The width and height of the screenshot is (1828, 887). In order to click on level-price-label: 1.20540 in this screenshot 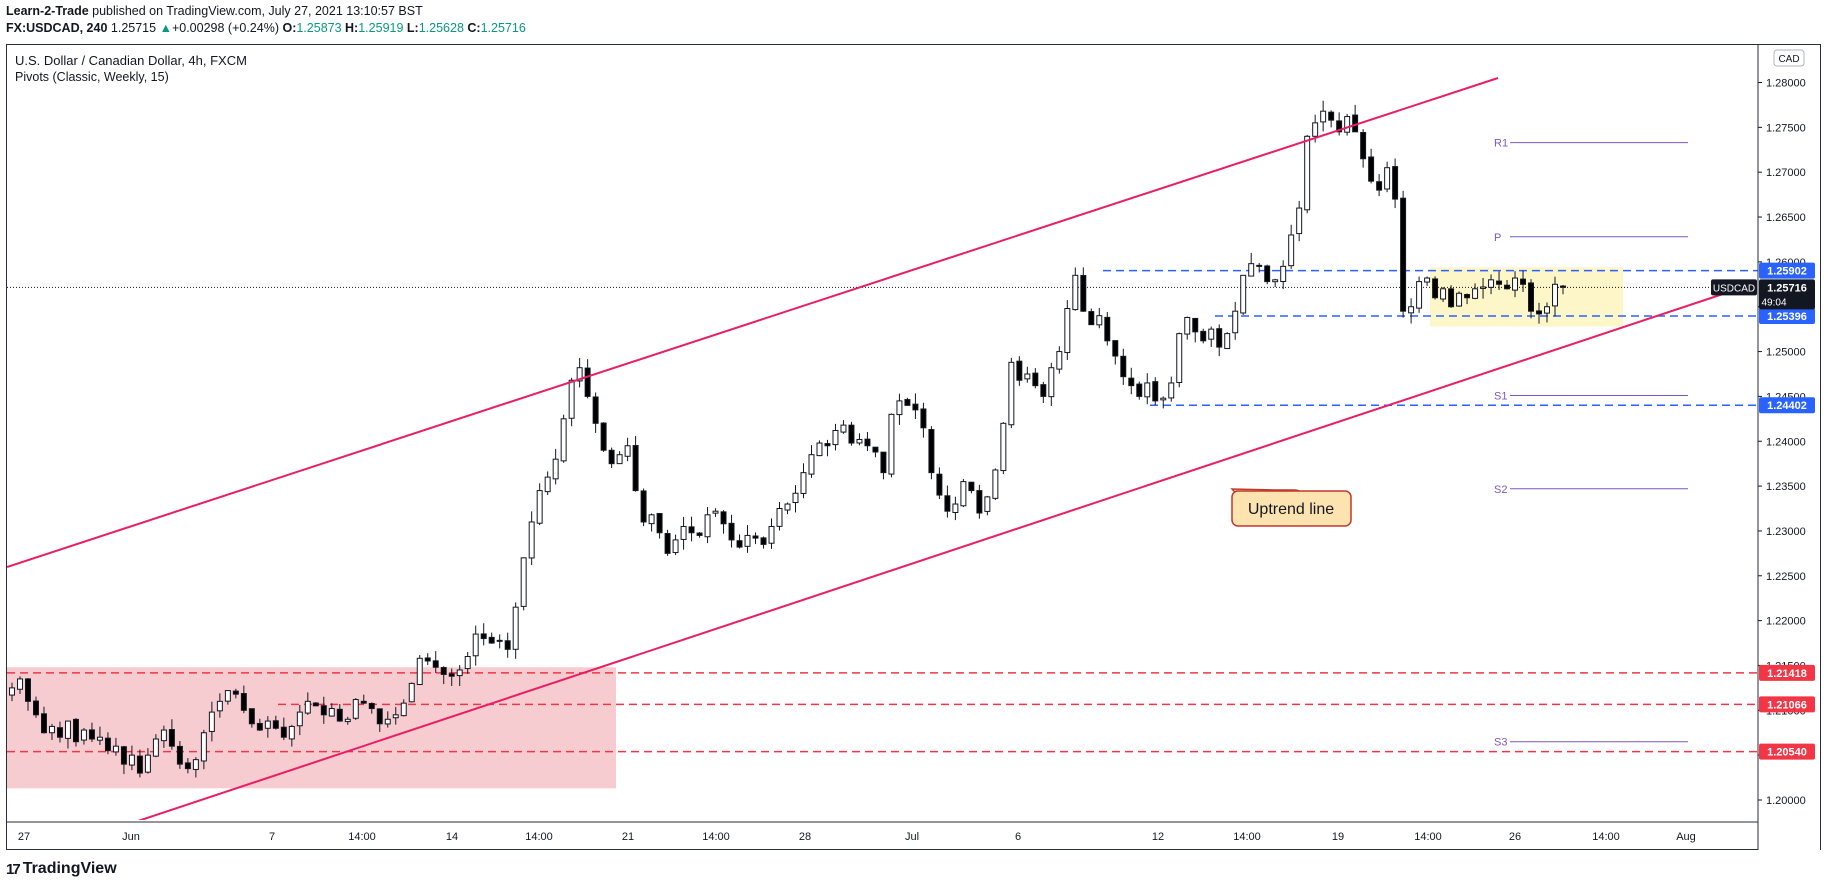, I will do `click(1787, 753)`.